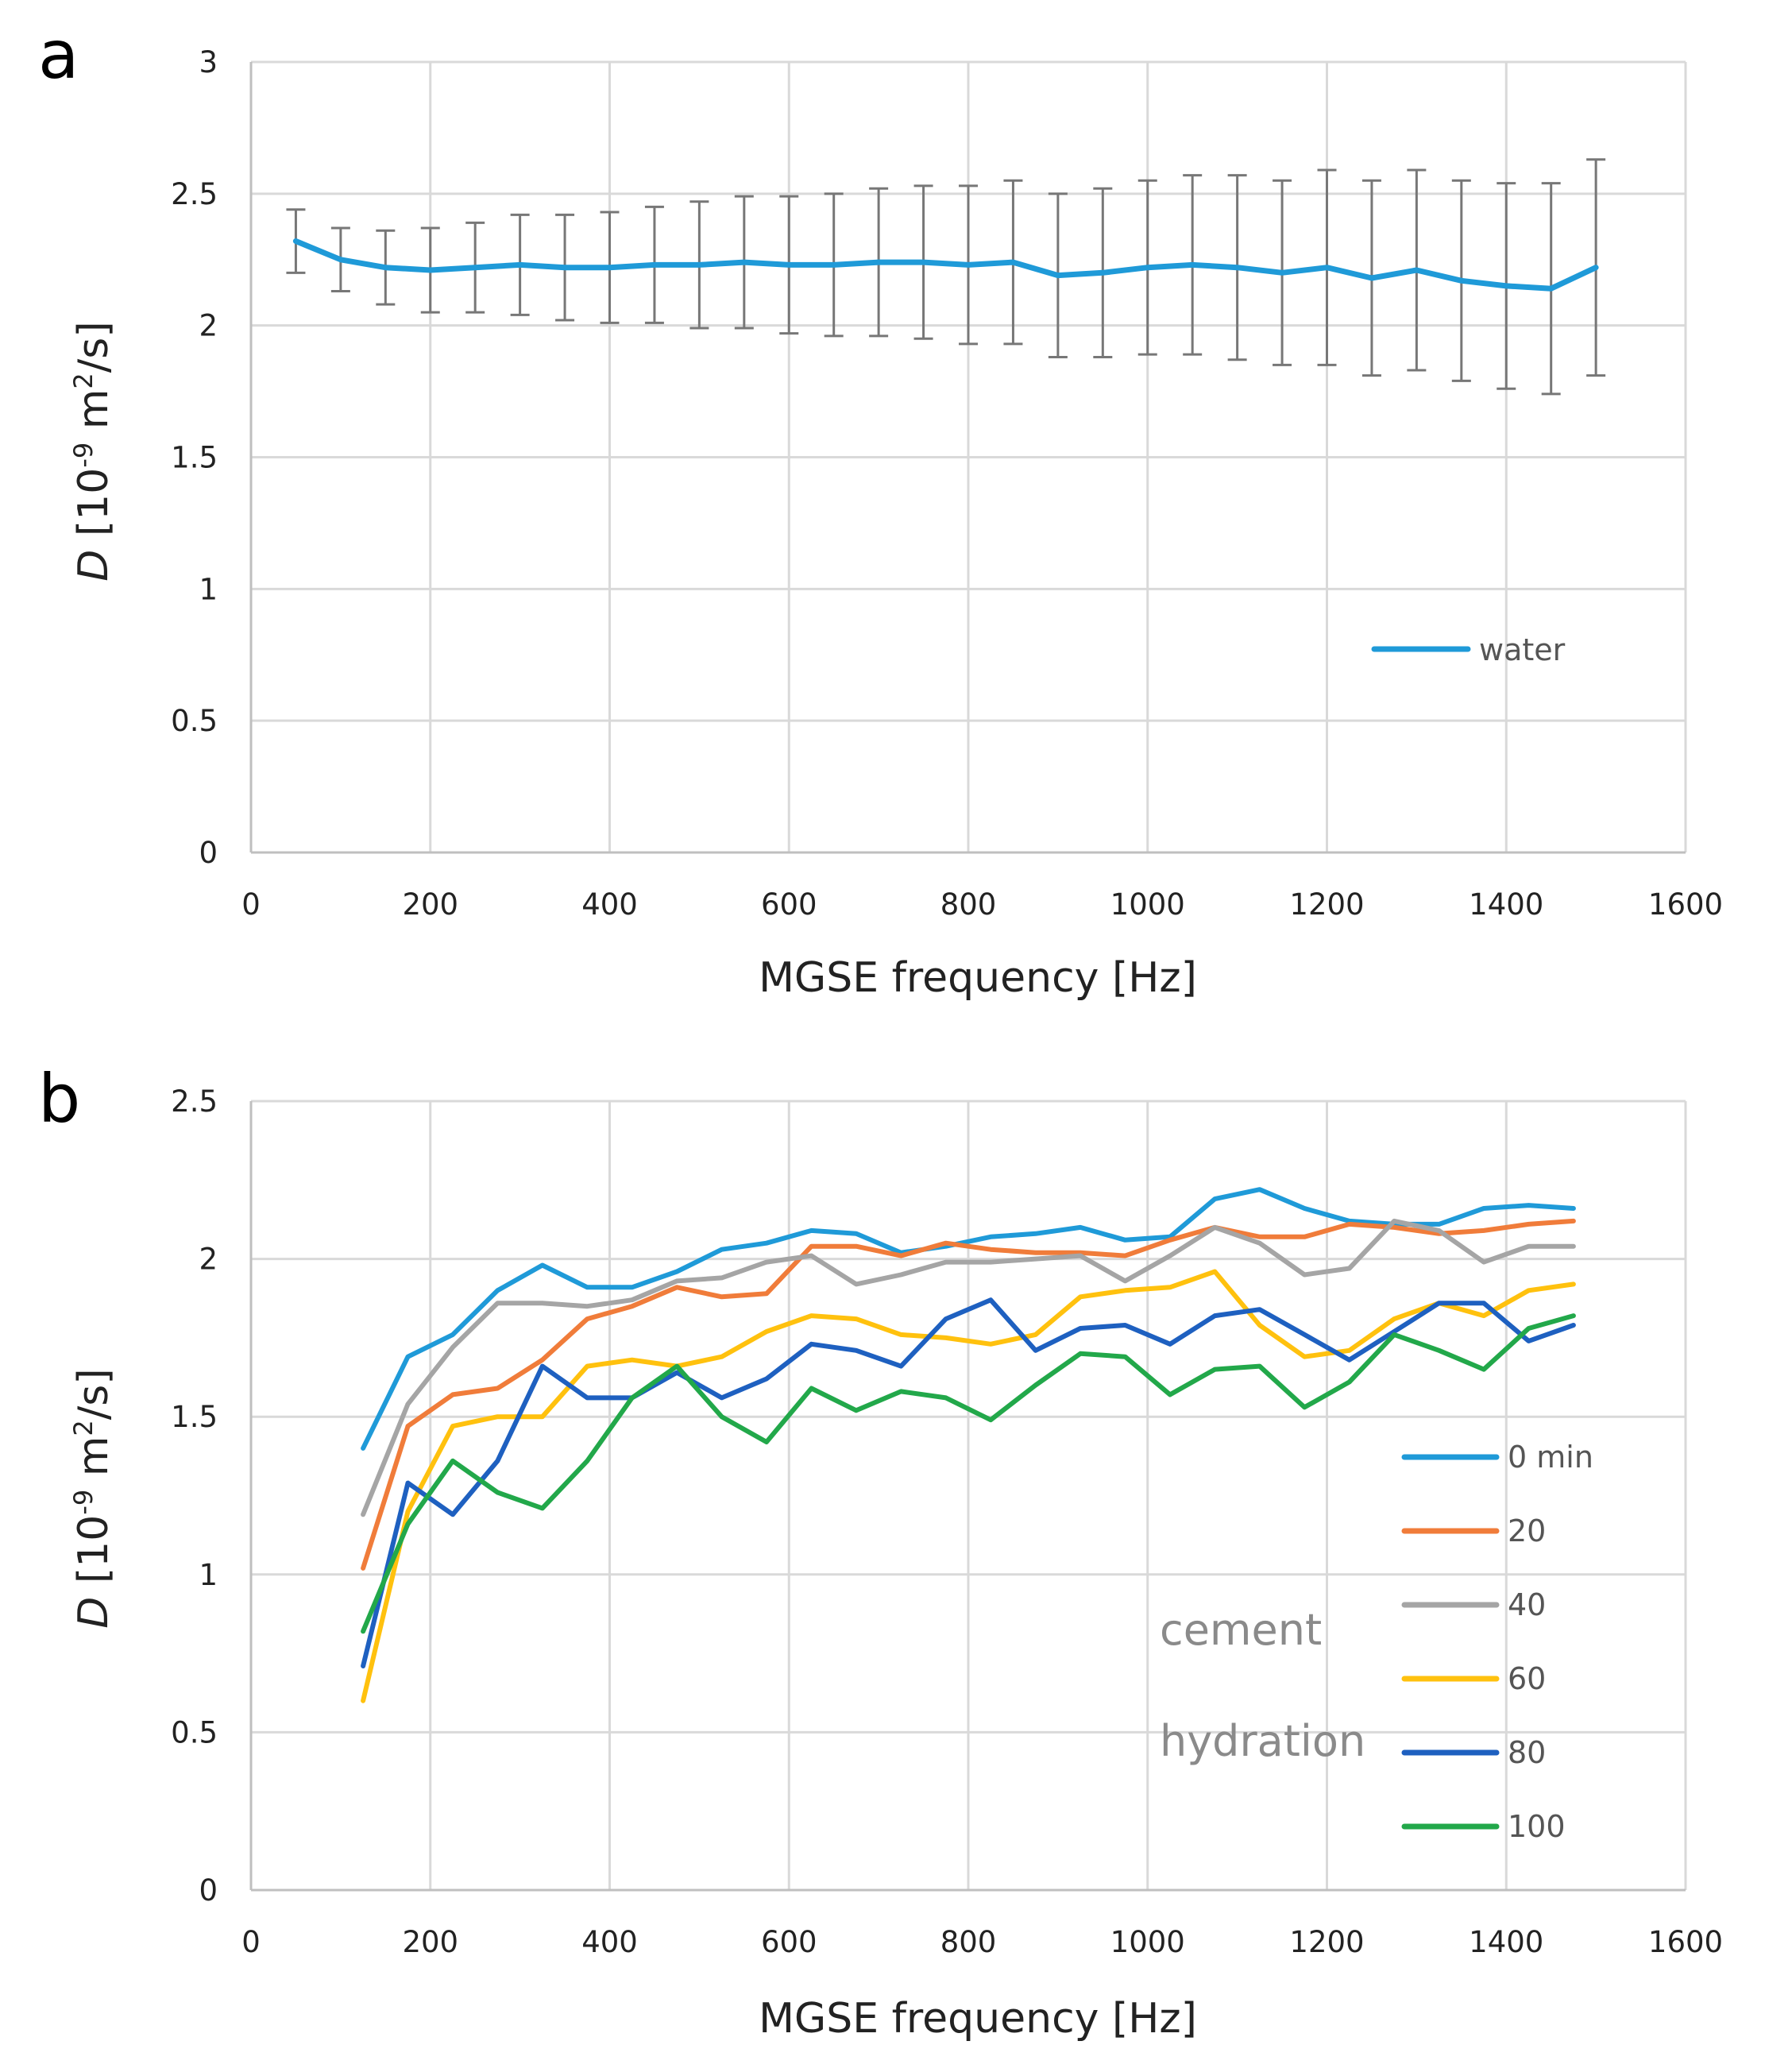 Image resolution: width=1765 pixels, height=2072 pixels. Describe the element at coordinates (194, 1417) in the screenshot. I see `panel-b-y-tick-label: 1.5` at that location.